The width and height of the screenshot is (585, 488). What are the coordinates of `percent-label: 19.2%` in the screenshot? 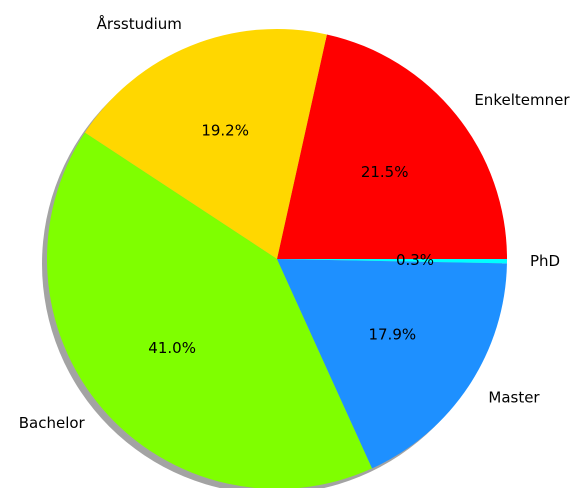 It's located at (225, 131).